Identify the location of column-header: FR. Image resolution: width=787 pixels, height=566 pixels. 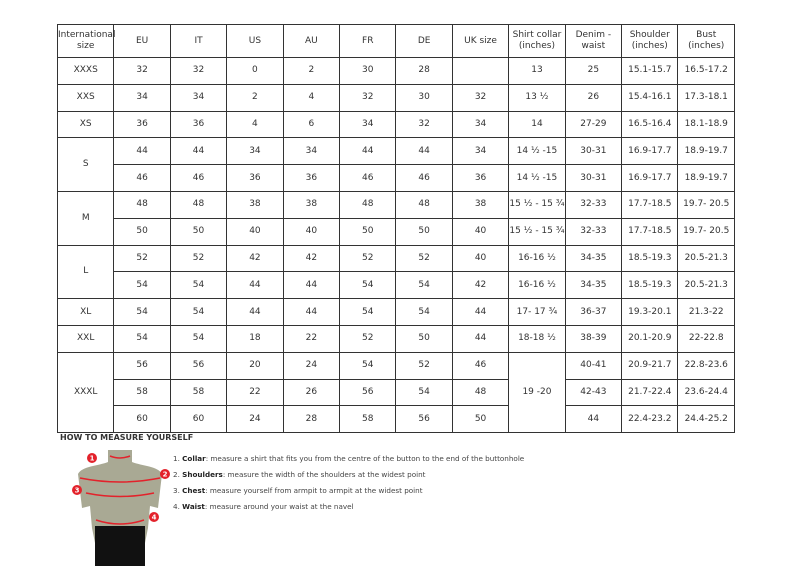
(368, 41).